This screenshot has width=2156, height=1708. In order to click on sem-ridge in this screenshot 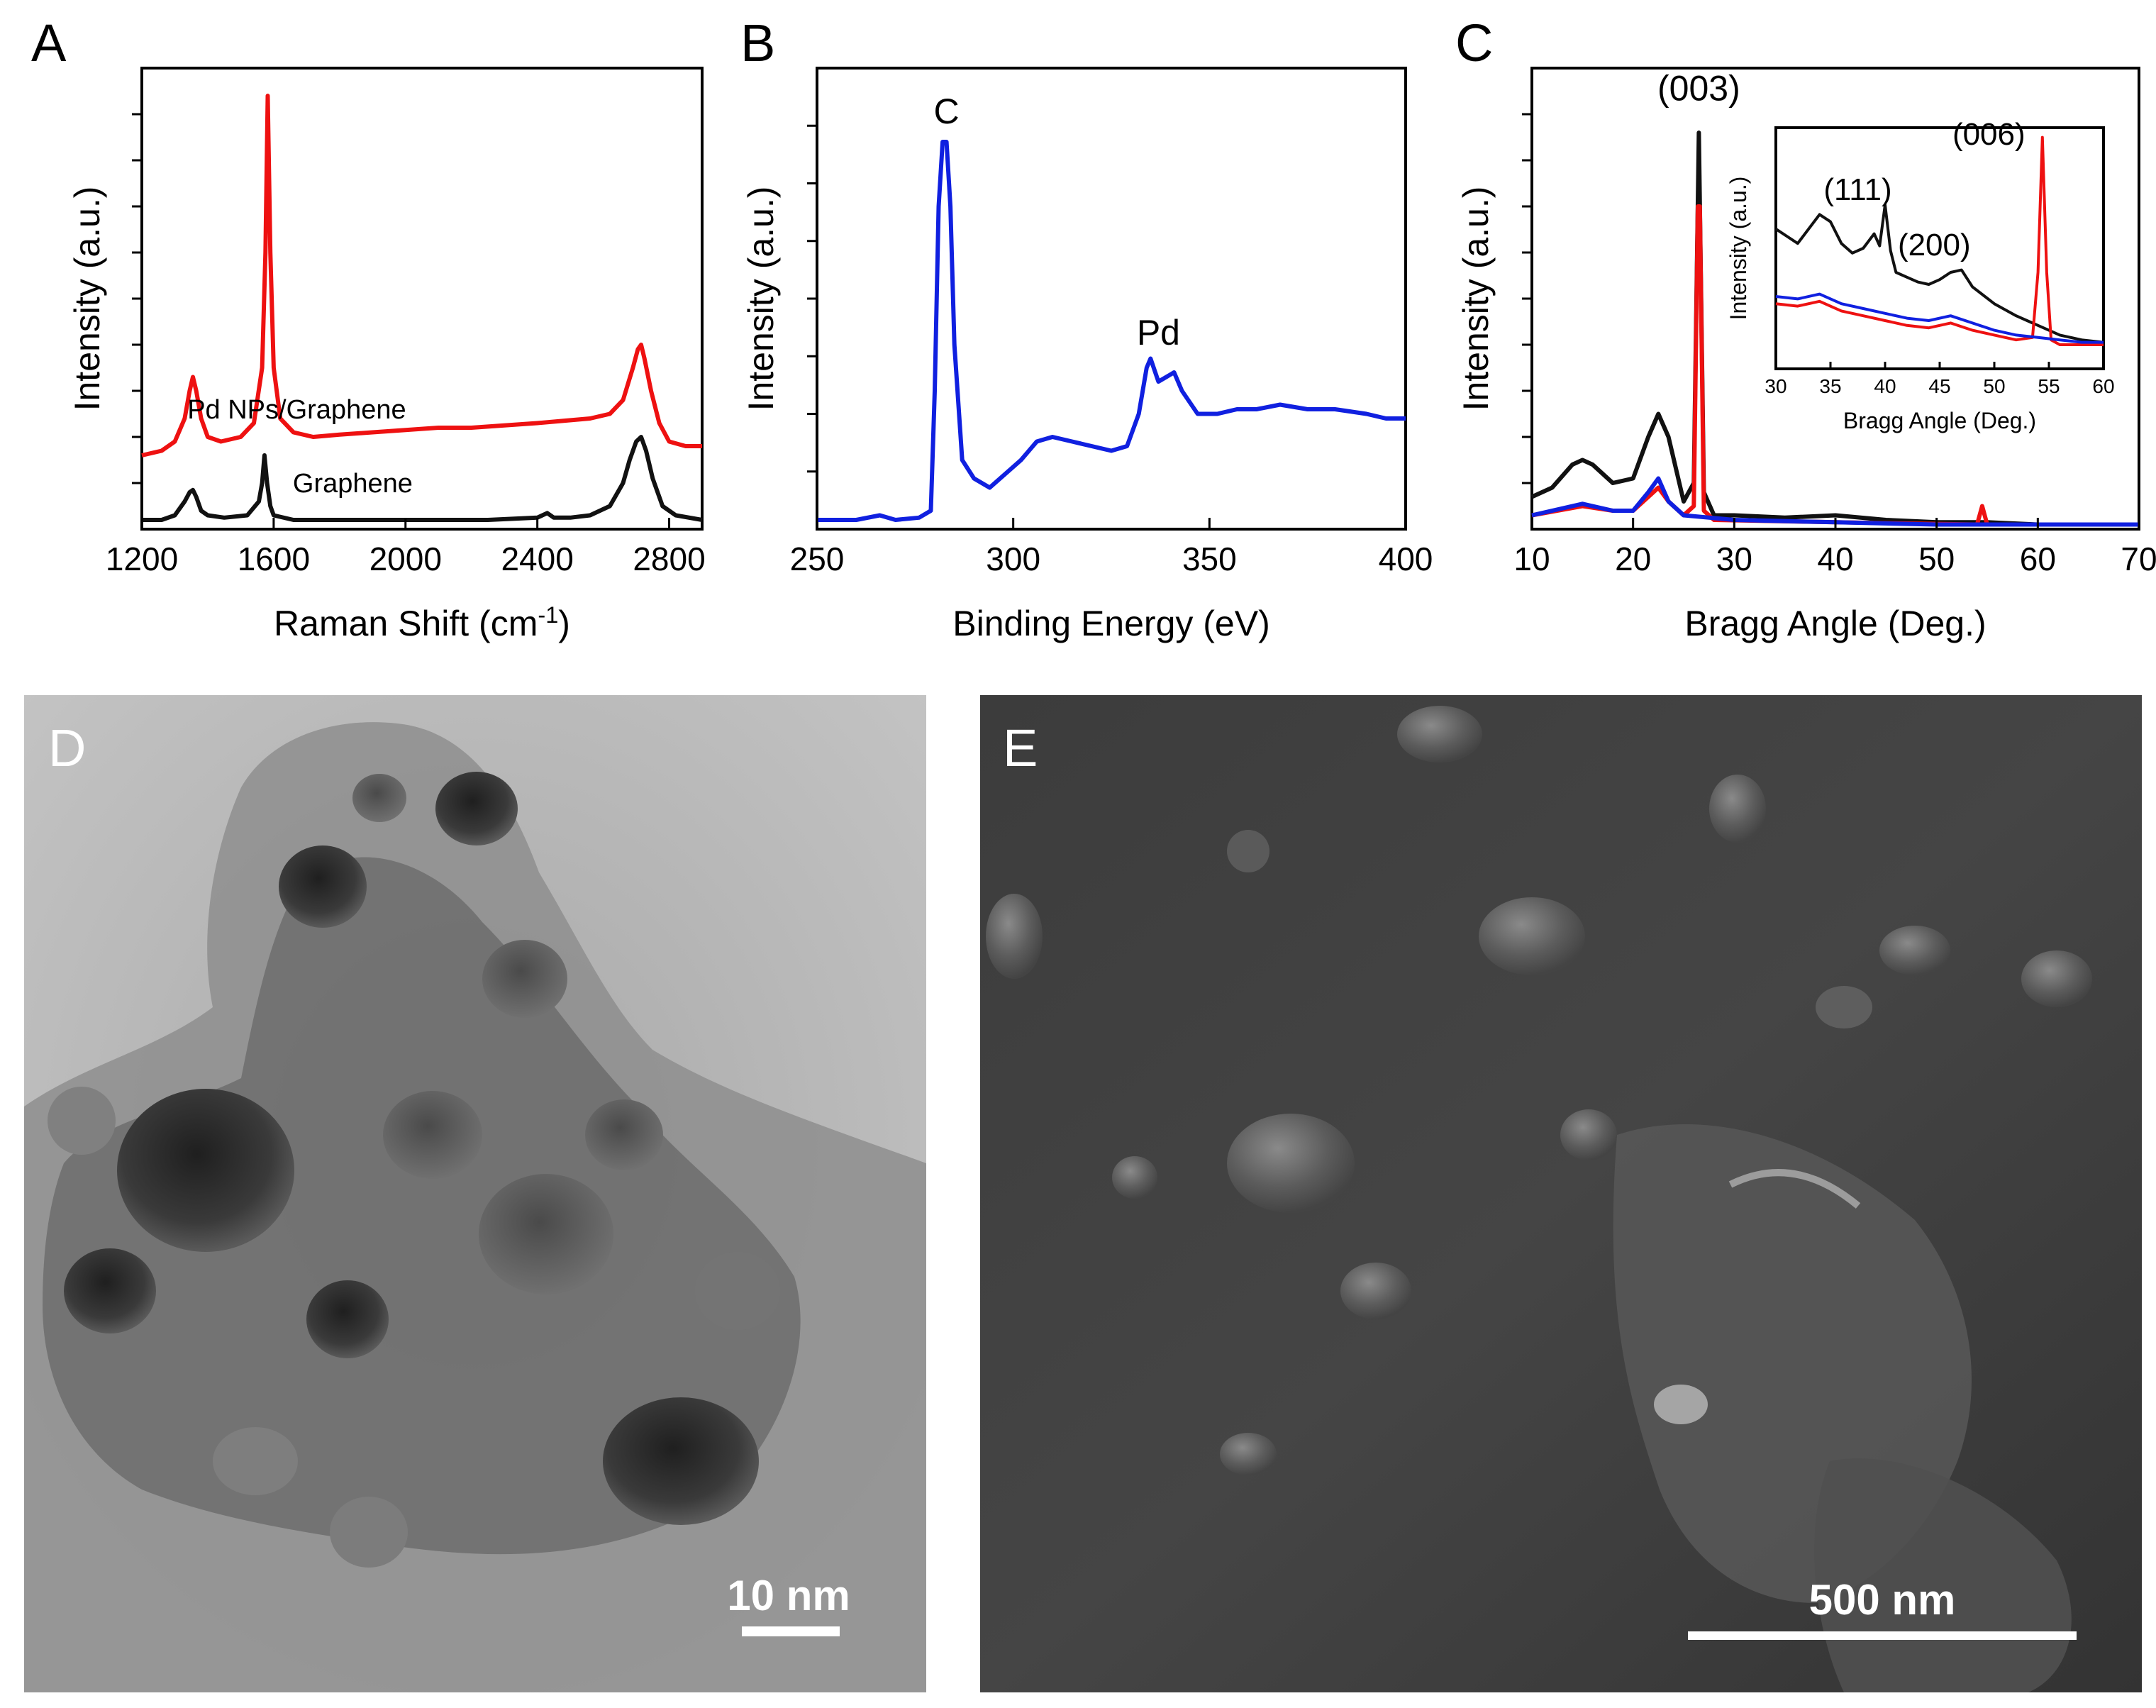, I will do `click(1794, 1189)`.